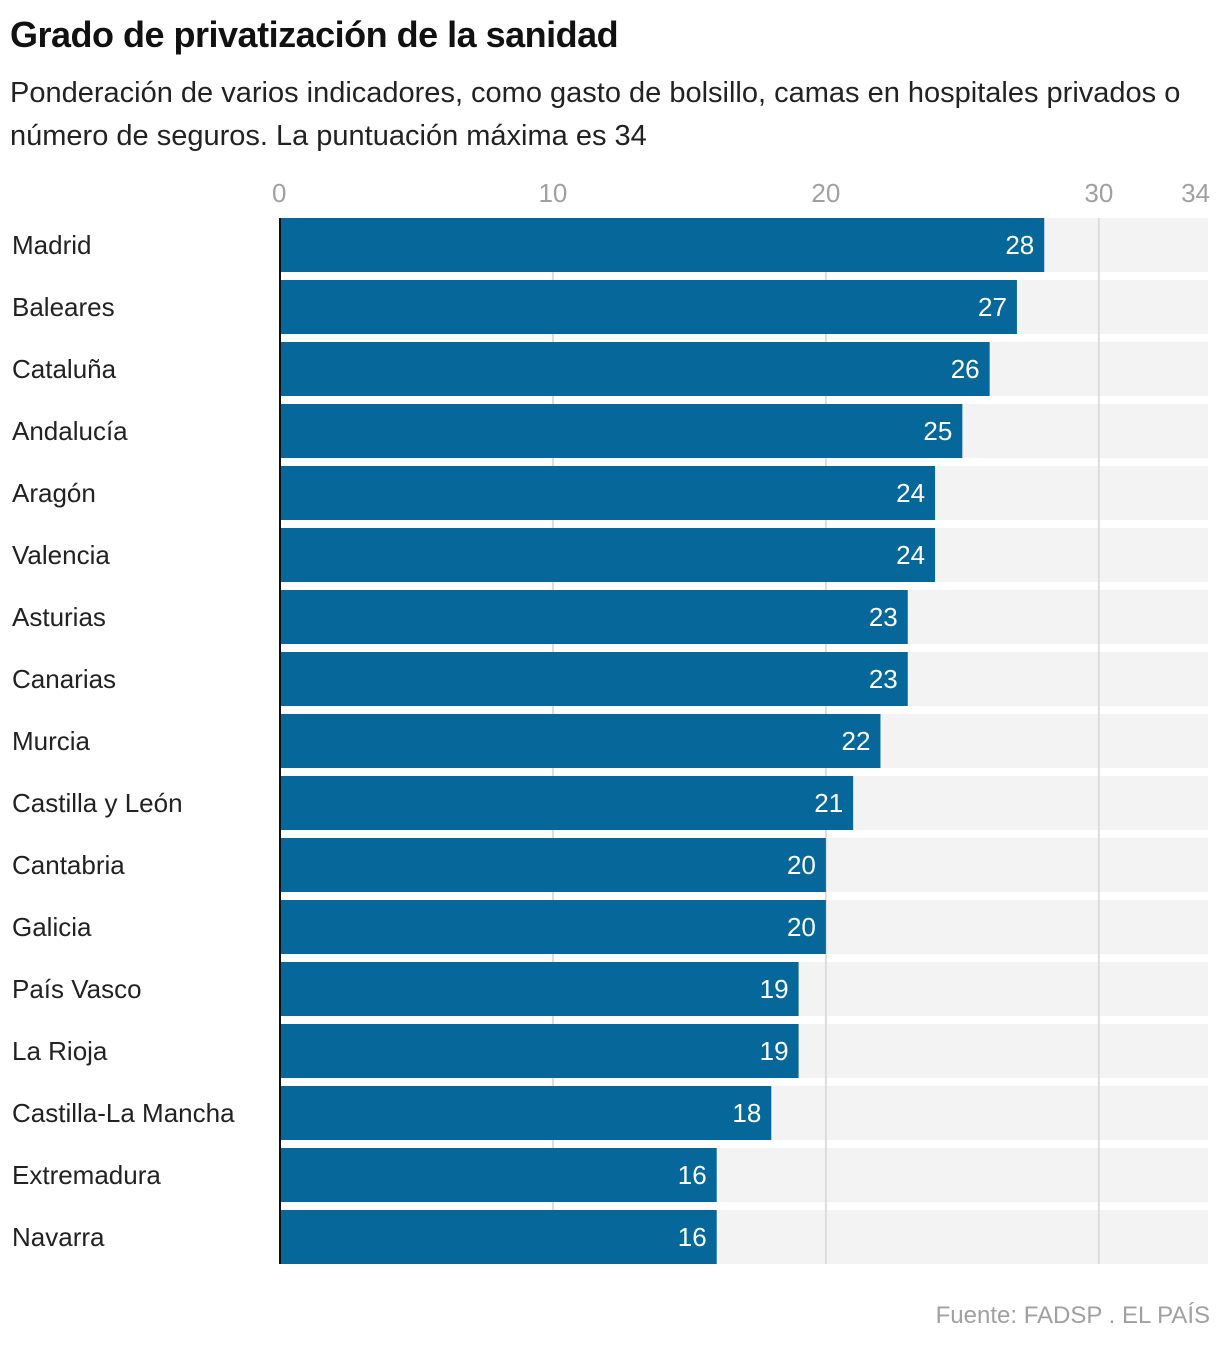 The height and width of the screenshot is (1348, 1220). Describe the element at coordinates (64, 369) in the screenshot. I see `category-label: Cataluña` at that location.